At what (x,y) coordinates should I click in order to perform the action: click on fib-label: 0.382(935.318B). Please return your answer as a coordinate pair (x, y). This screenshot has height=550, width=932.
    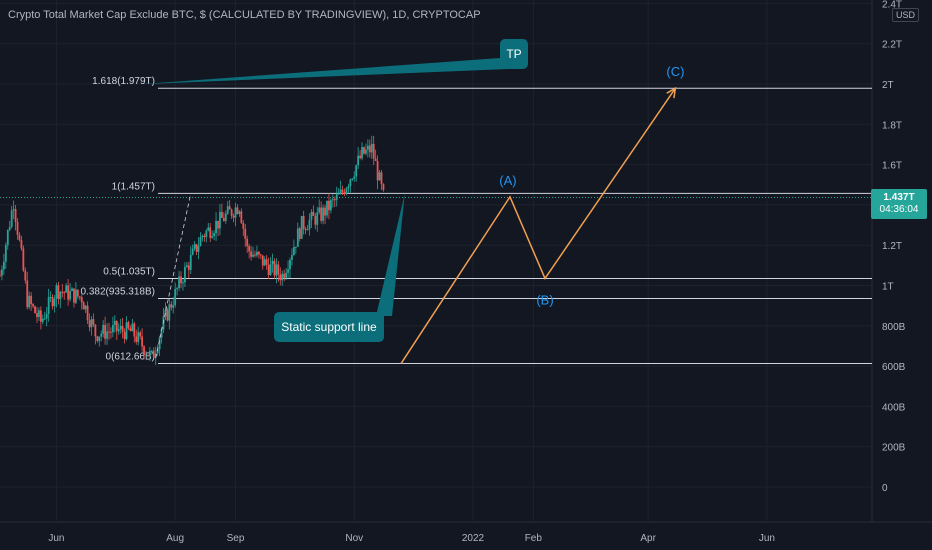
    Looking at the image, I should click on (117, 292).